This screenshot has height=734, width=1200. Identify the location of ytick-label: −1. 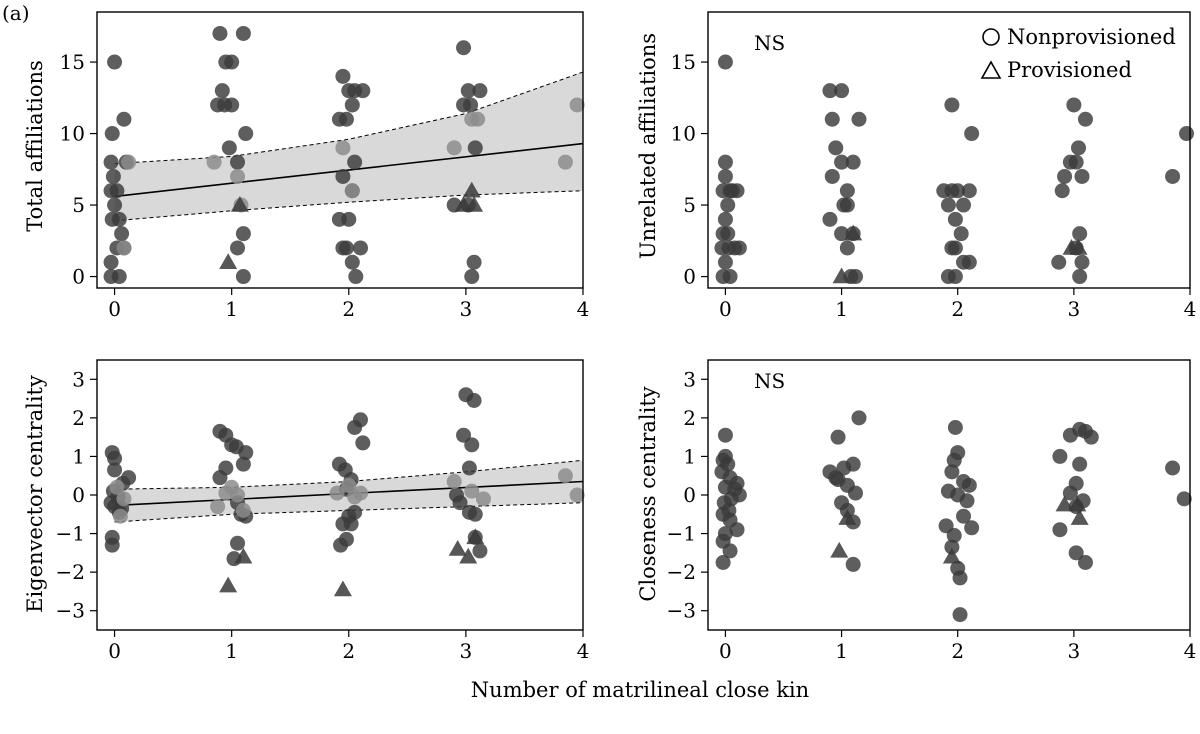
(681, 534).